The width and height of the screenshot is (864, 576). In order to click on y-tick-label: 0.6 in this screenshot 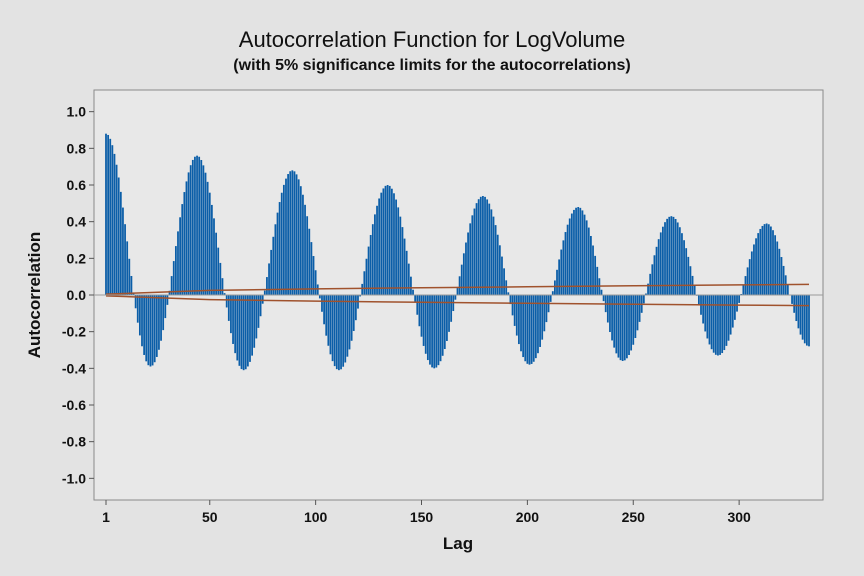, I will do `click(77, 185)`.